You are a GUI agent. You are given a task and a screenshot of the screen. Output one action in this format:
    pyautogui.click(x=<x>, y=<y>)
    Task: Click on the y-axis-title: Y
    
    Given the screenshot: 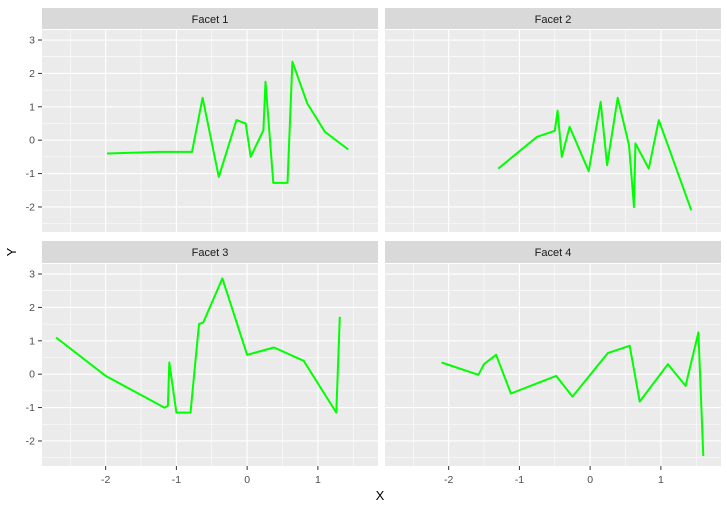 What is the action you would take?
    pyautogui.click(x=11, y=251)
    